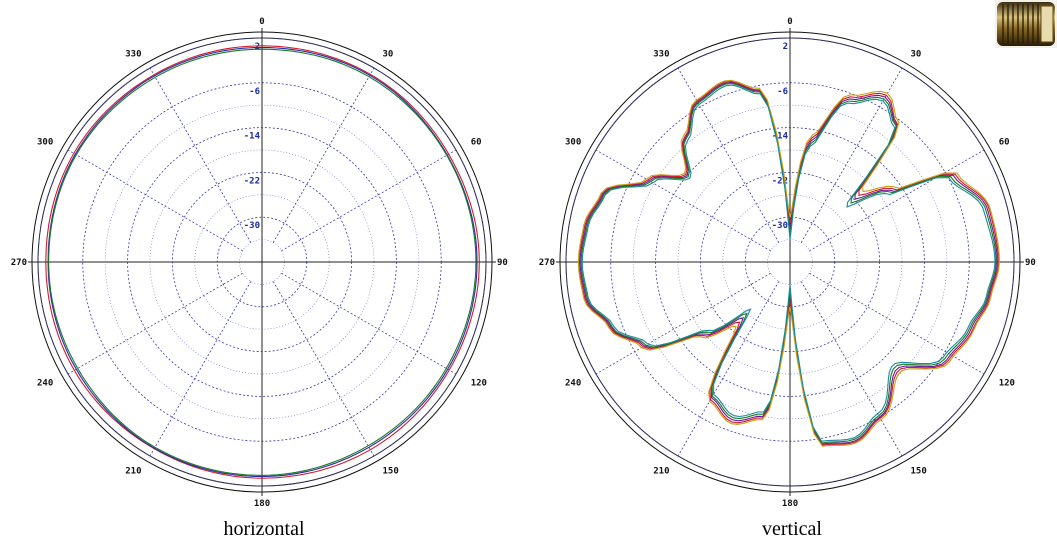 Image resolution: width=1057 pixels, height=543 pixels. I want to click on horizontal-caption: horizontal, so click(264, 529).